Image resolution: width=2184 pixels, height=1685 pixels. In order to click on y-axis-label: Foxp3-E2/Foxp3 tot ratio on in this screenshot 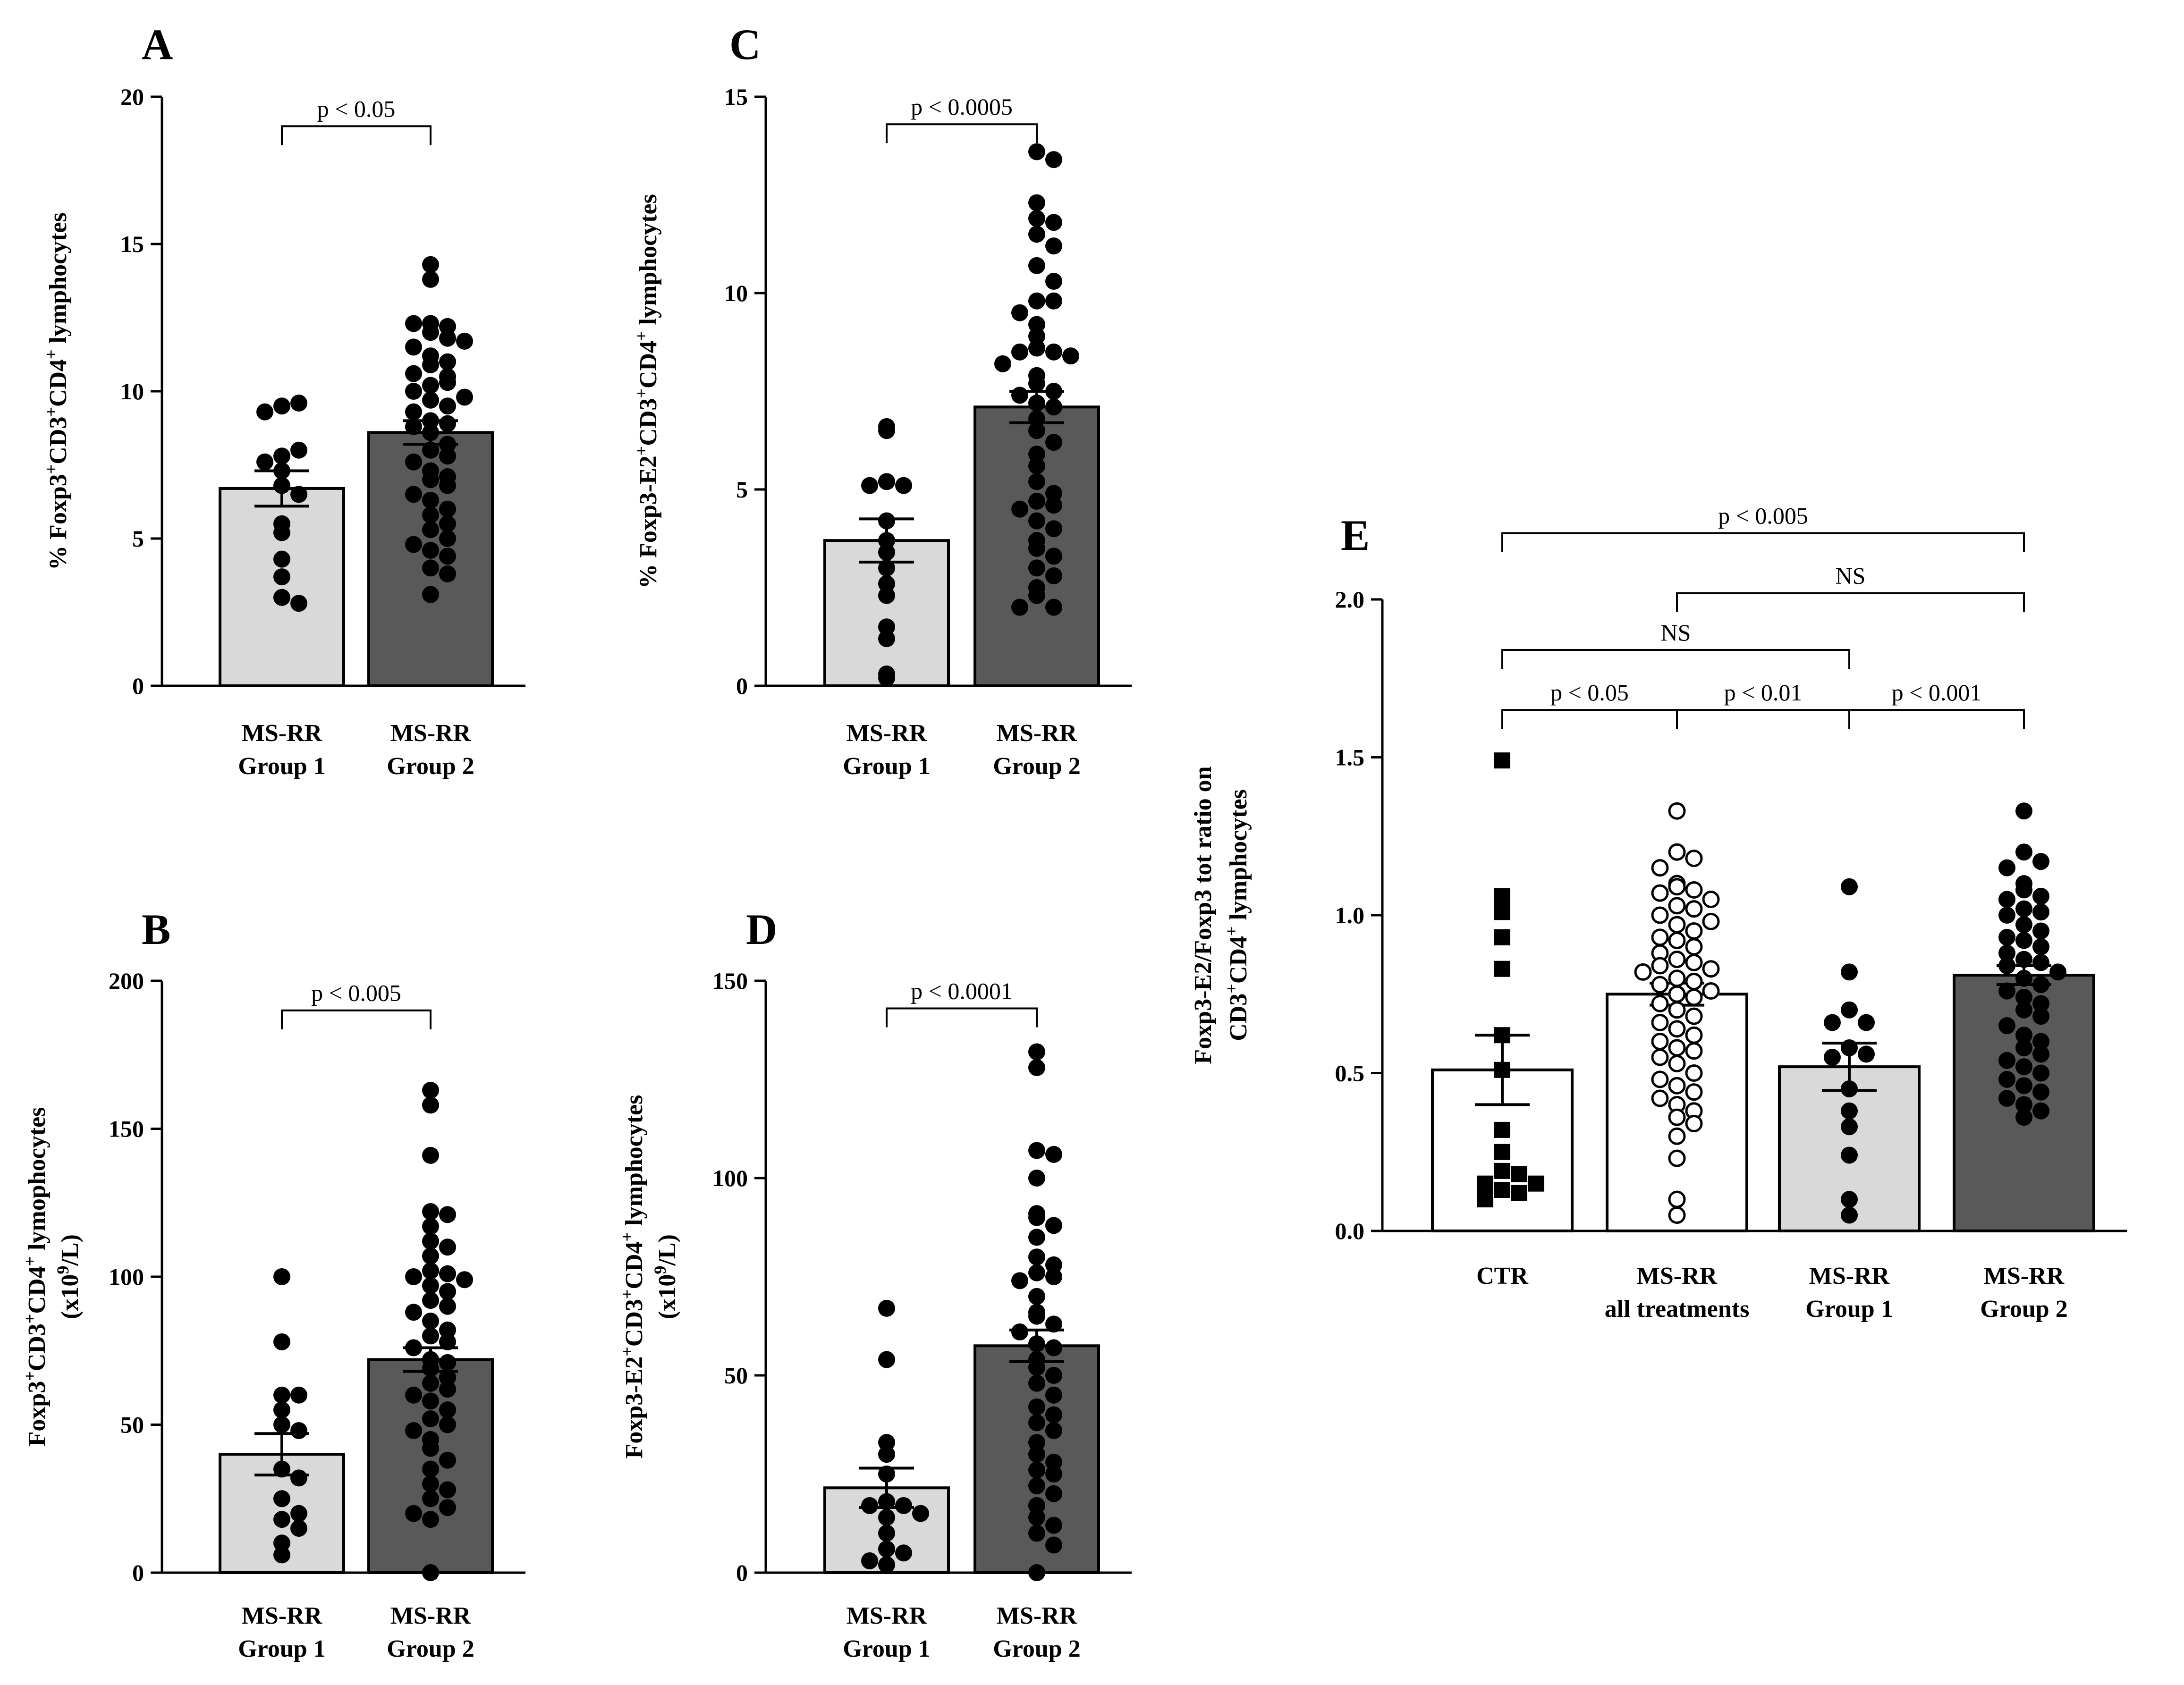, I will do `click(1203, 915)`.